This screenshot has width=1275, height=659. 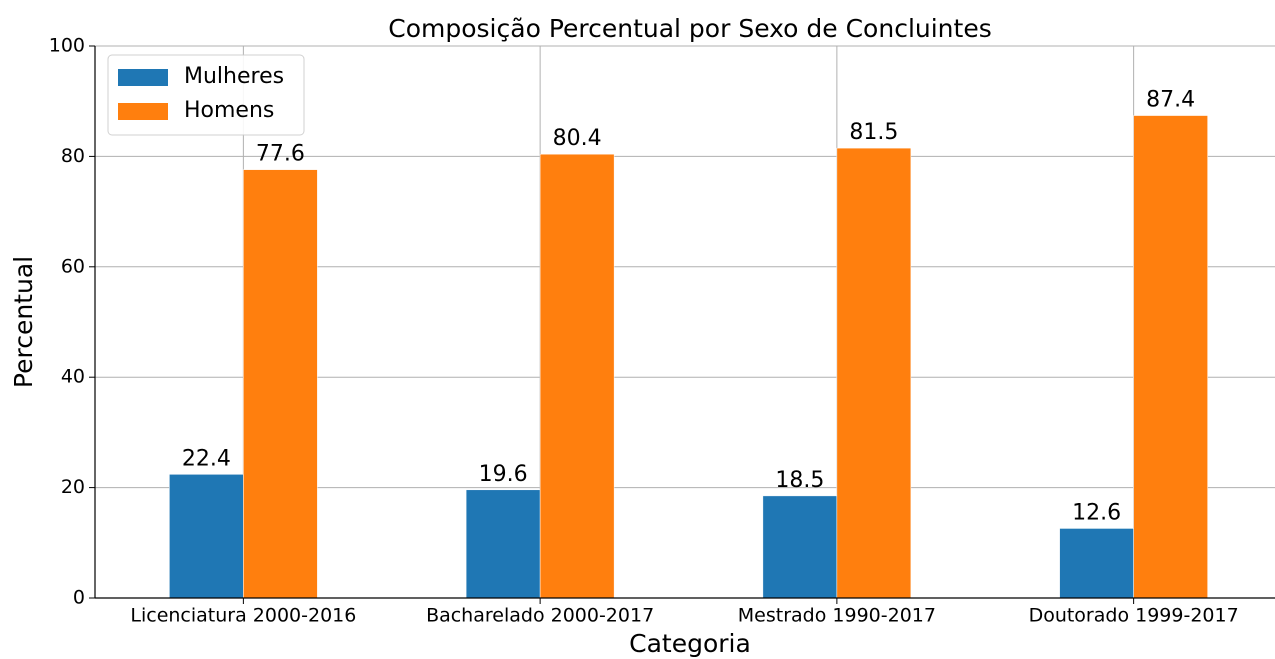 I want to click on legend-label: Homens, so click(x=229, y=110).